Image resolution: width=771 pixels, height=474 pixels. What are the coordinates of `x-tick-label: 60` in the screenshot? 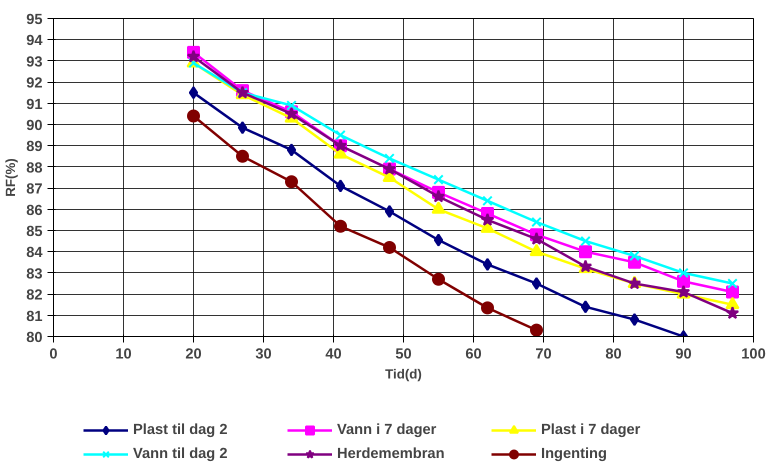 It's located at (473, 354).